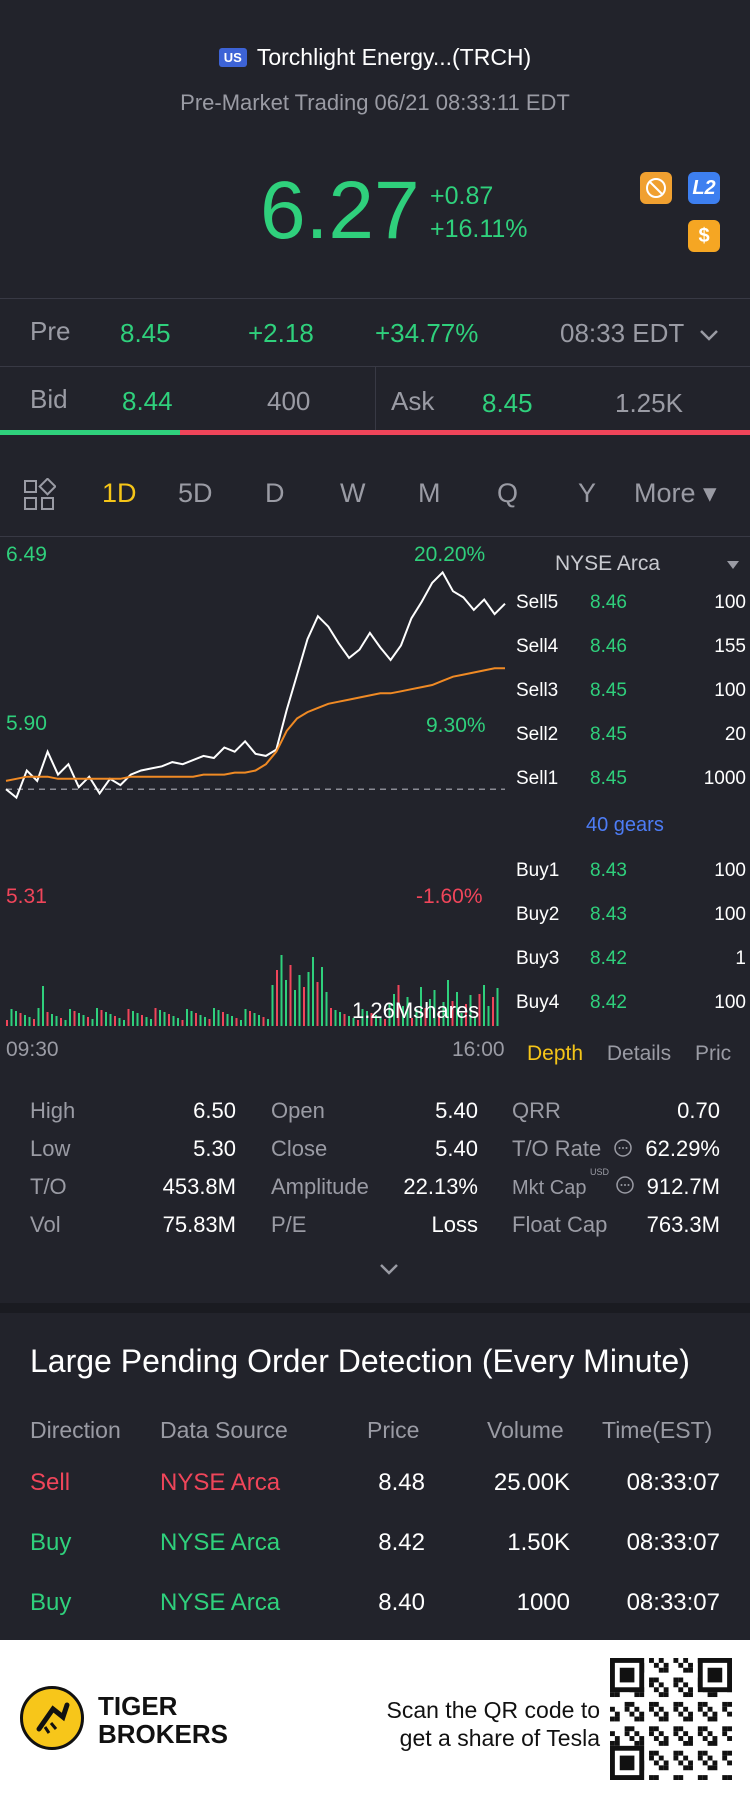 Image resolution: width=750 pixels, height=1797 pixels. Describe the element at coordinates (608, 563) in the screenshot. I see `exchange-name: NYSE Arca` at that location.